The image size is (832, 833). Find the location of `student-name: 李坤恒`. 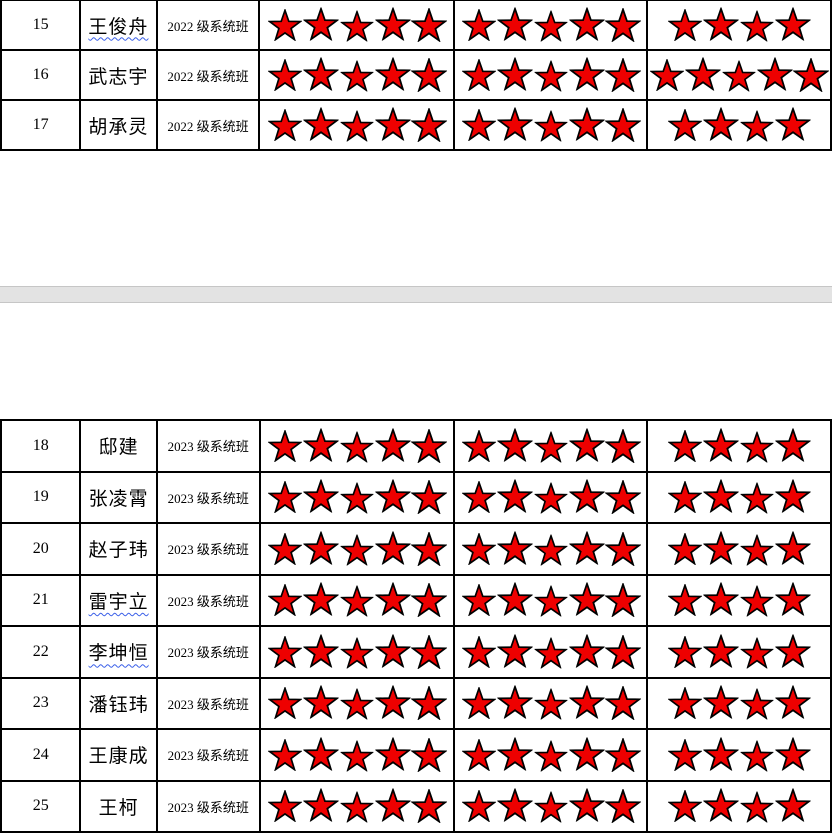

student-name: 李坤恒 is located at coordinates (118, 652).